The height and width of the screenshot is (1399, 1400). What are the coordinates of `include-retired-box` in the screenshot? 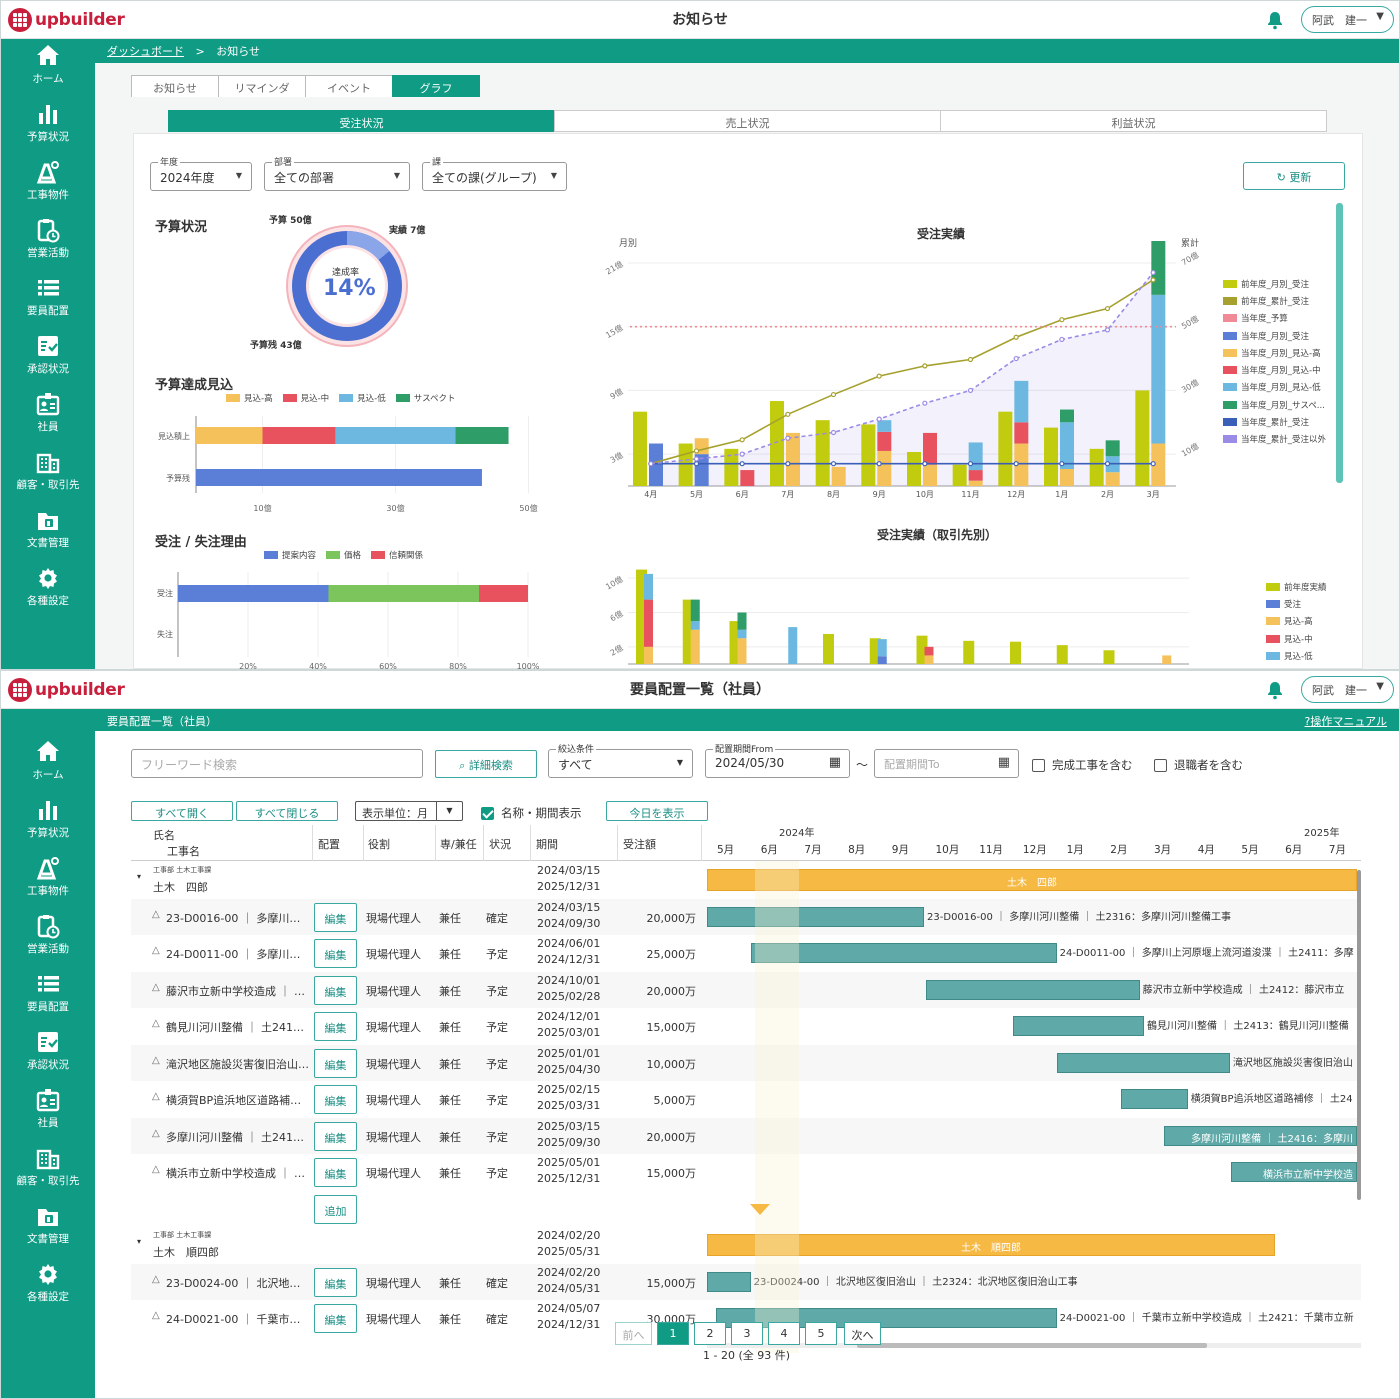 It's located at (1160, 765).